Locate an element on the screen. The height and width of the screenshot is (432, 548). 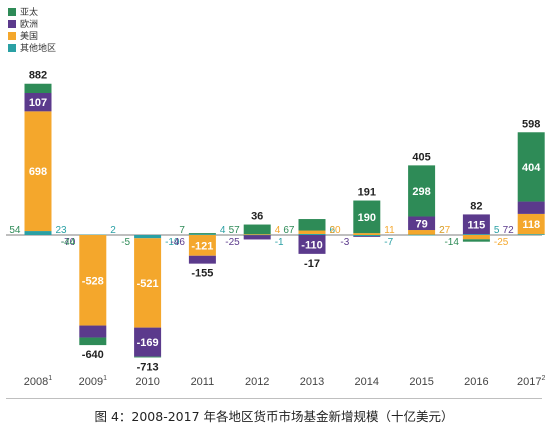
figure-caption: 图 4：2008-2017 年各地区货币市场基金新增规模（十亿美元） is located at coordinates (274, 416).